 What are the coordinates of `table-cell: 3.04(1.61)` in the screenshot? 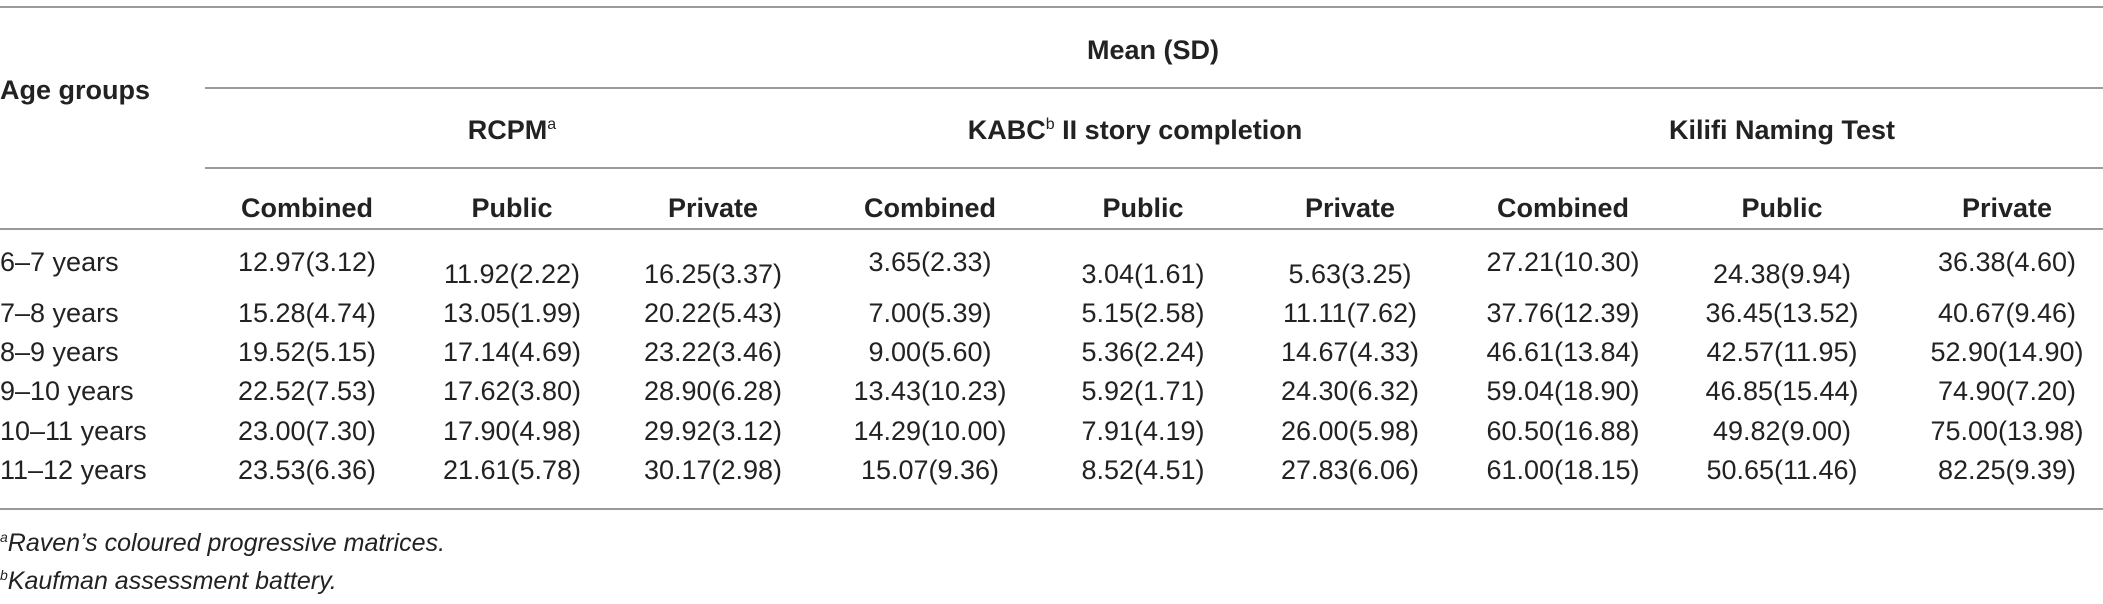 It's located at (1143, 274).